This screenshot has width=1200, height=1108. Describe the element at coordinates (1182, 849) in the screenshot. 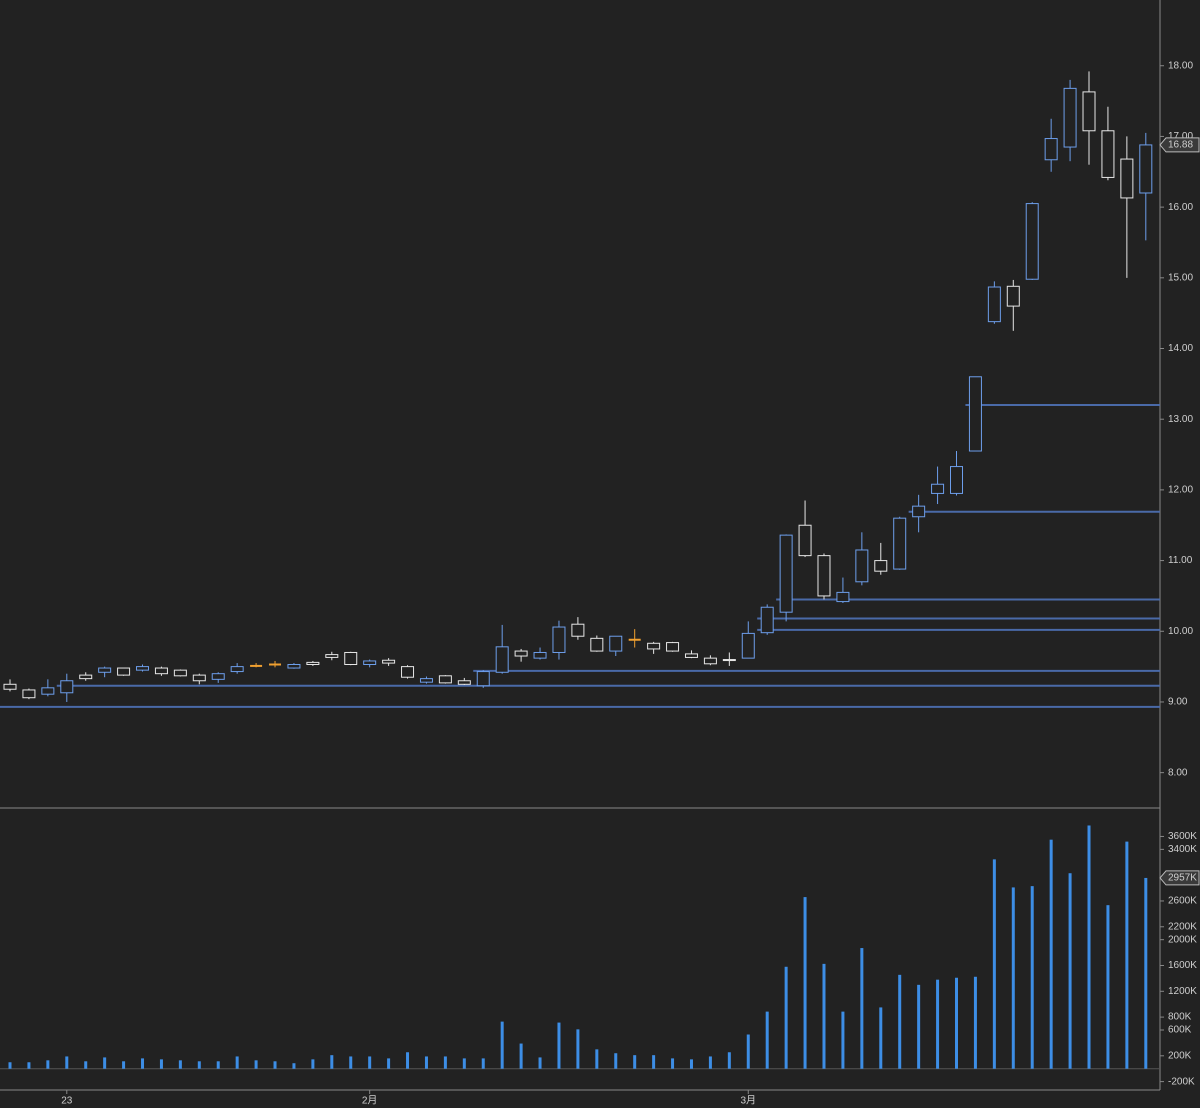

I see `volume-y-tick-label: 3400K` at that location.